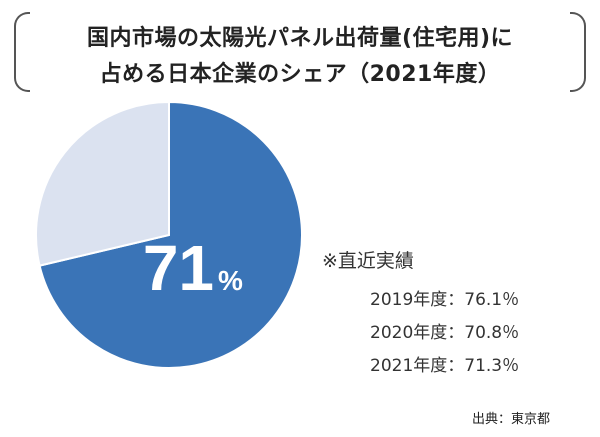 Image resolution: width=600 pixels, height=437 pixels. I want to click on title-line-1: 国内市場の太陽光パネル出荷量(住宅用)に, so click(300, 38).